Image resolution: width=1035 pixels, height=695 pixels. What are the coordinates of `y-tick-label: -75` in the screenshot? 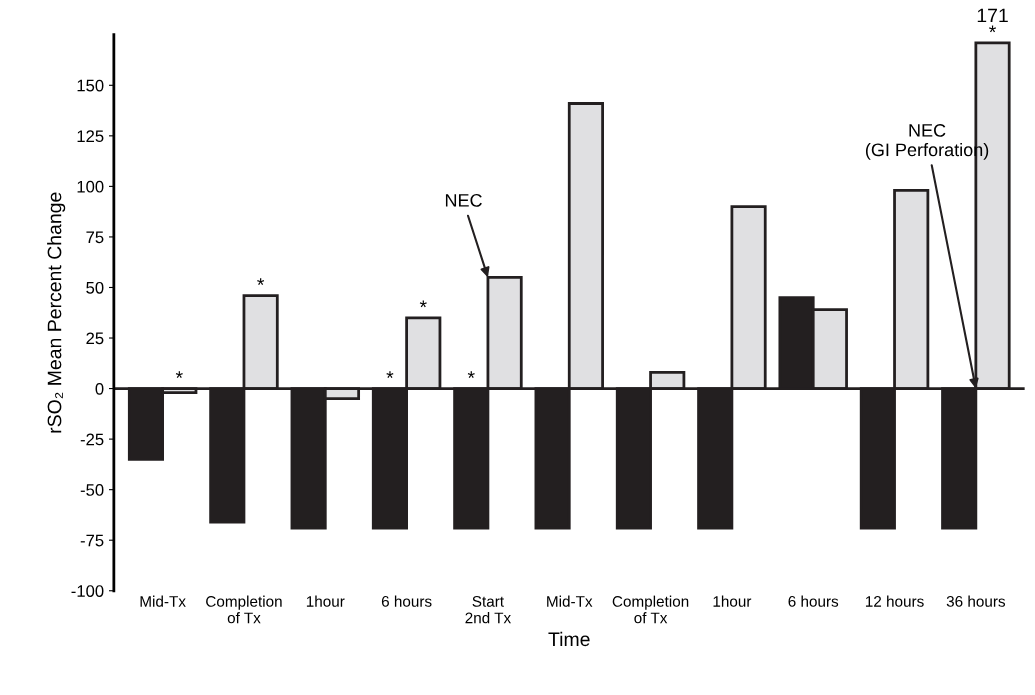 It's located at (92, 540).